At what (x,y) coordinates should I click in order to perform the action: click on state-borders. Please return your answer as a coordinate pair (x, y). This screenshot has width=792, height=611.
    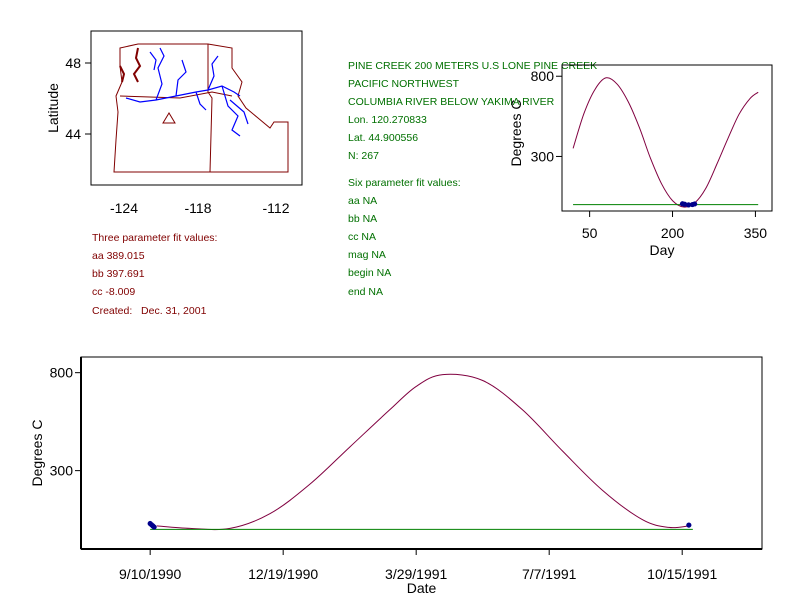
    Looking at the image, I should click on (201, 108).